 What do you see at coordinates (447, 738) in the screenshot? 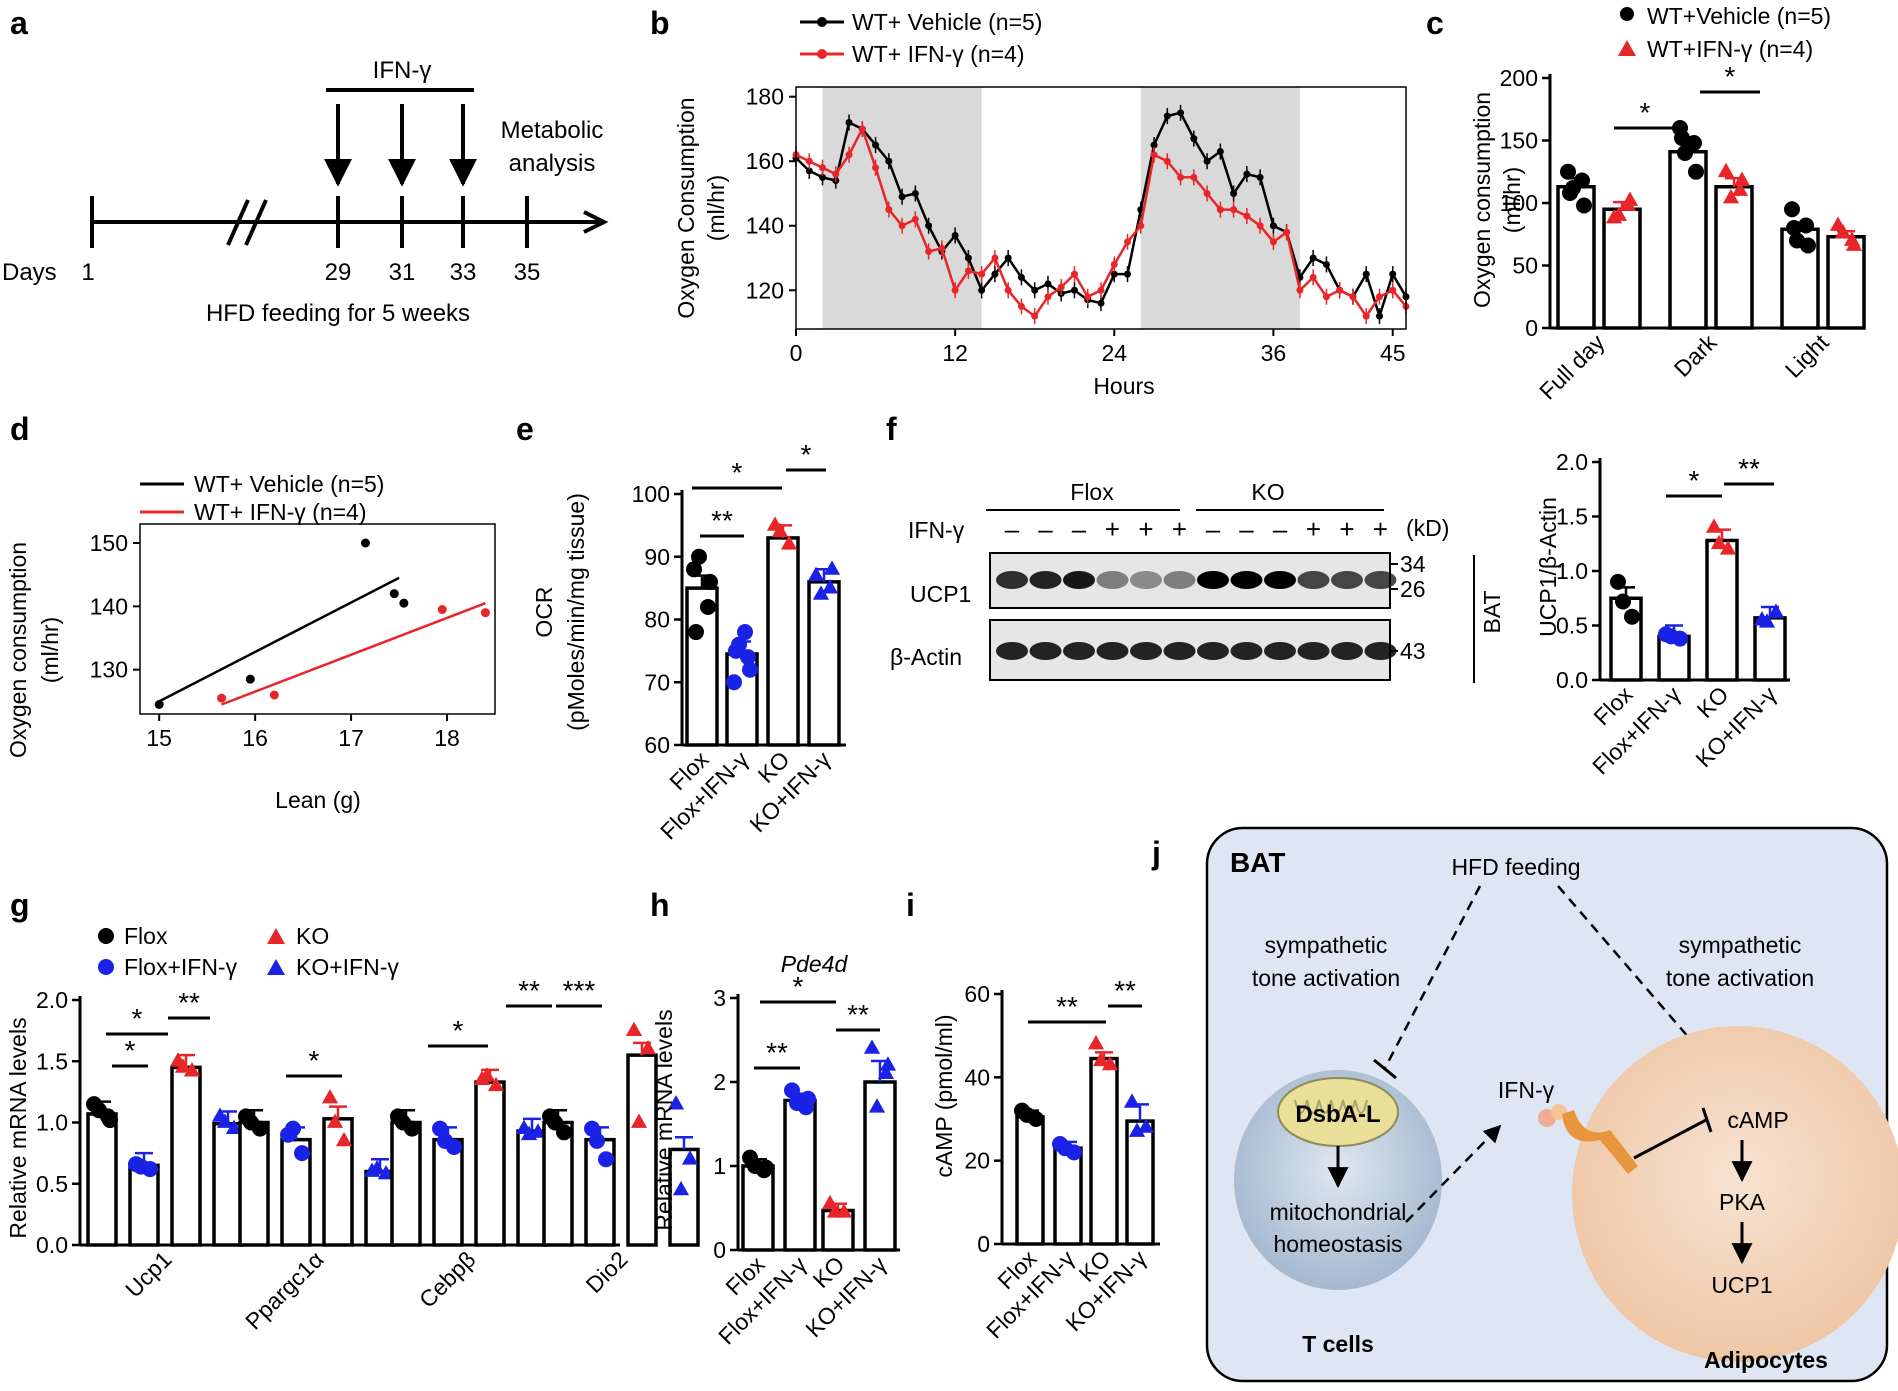
I see `x-tick-label: 18` at bounding box center [447, 738].